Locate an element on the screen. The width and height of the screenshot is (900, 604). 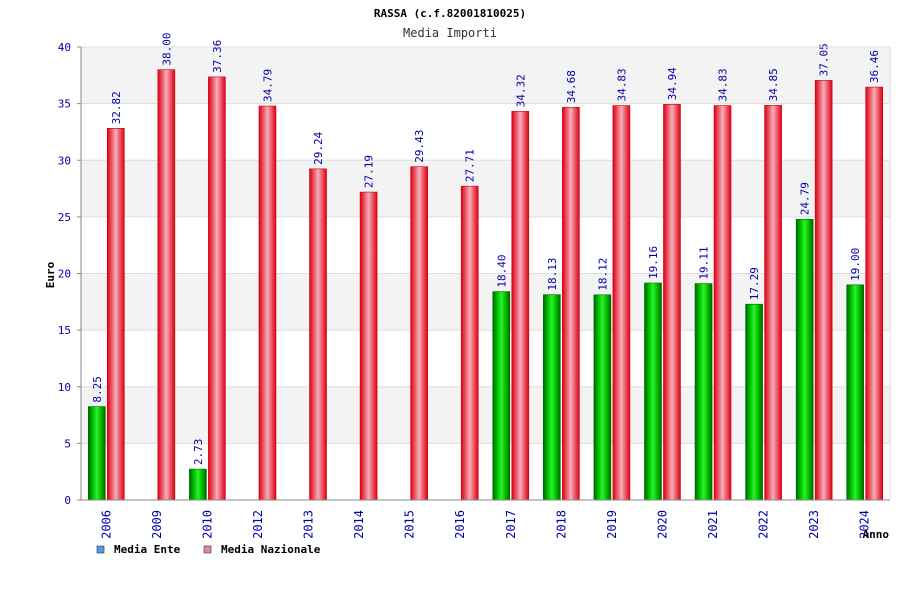
data-label-media-ente: 19.16 is located at coordinates (653, 262).